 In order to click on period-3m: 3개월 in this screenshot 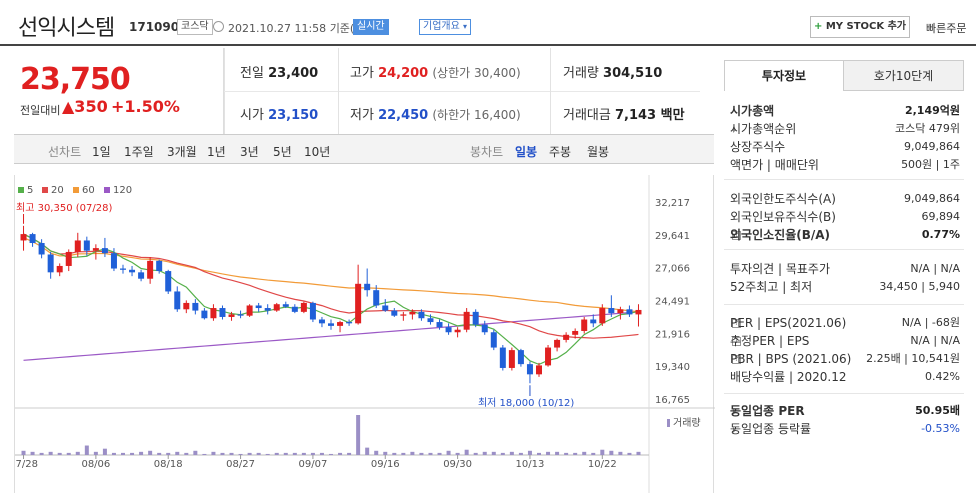, I will do `click(182, 152)`.